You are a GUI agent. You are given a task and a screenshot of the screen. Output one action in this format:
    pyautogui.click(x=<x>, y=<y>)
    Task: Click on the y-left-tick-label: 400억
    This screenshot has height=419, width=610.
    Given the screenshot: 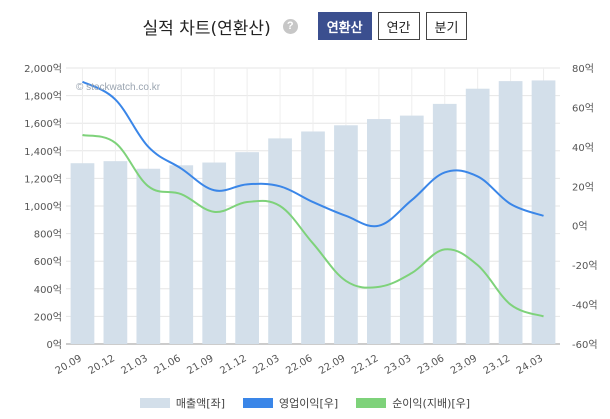 What is the action you would take?
    pyautogui.click(x=48, y=290)
    